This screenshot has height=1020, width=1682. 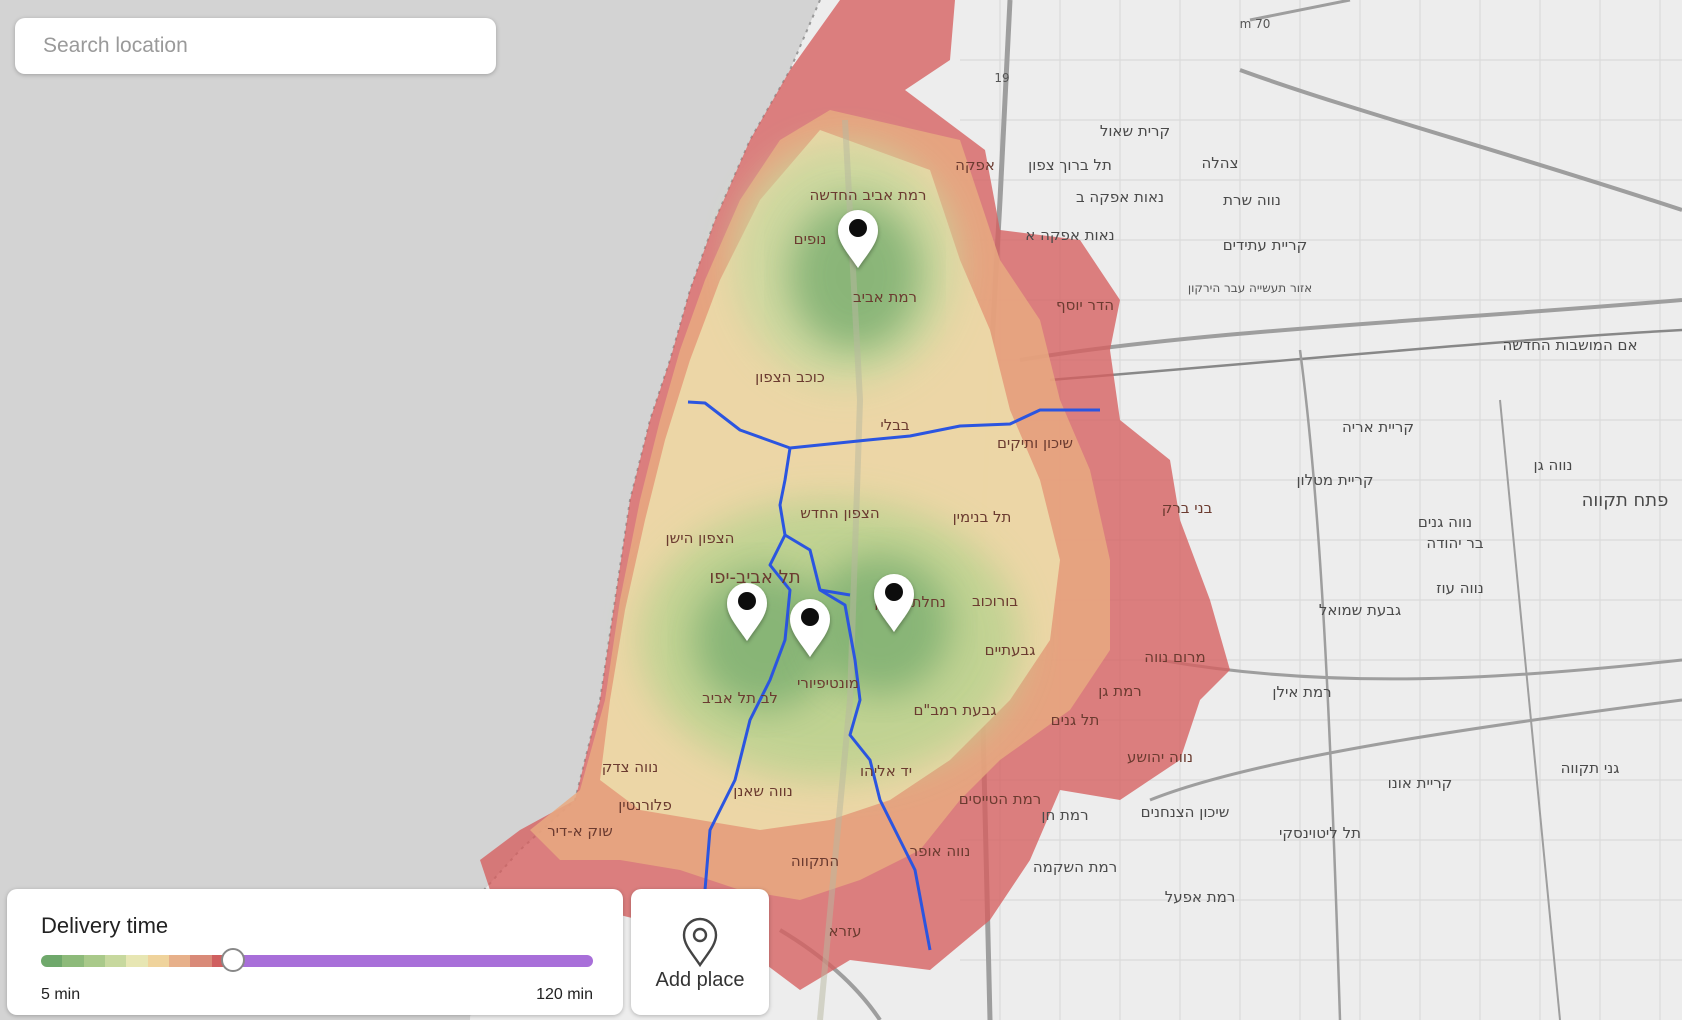 I want to click on delivery-time-slider-thumb, so click(x=233, y=960).